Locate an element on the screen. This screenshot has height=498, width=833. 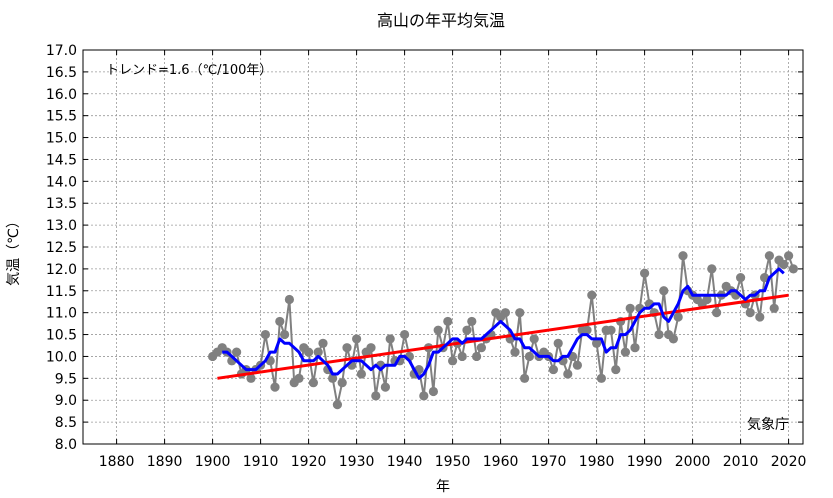
y-tick-label: 17.0 is located at coordinates (61, 51).